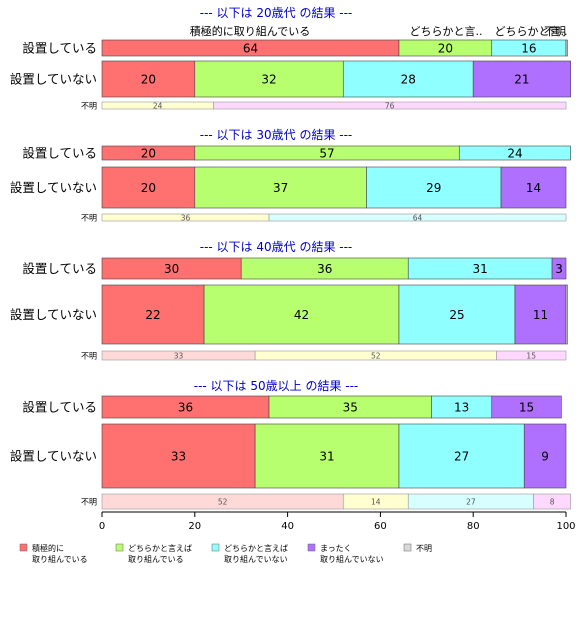 The width and height of the screenshot is (580, 636). What do you see at coordinates (48, 548) in the screenshot?
I see `legend-label: 積極的に` at bounding box center [48, 548].